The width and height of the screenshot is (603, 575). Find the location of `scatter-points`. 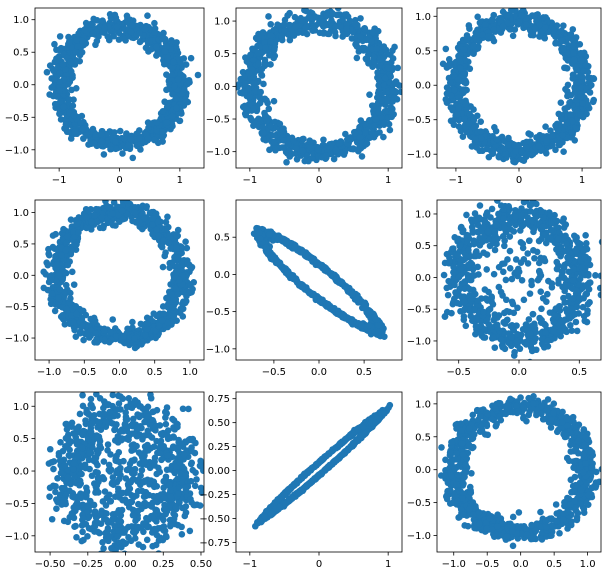

scatter-points is located at coordinates (319, 282).